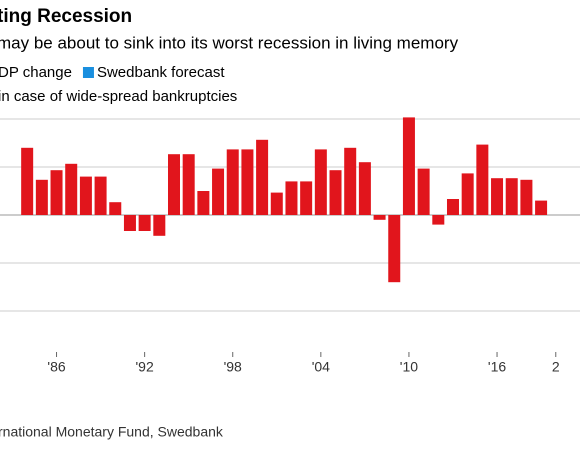 This screenshot has width=580, height=465. What do you see at coordinates (556, 367) in the screenshot?
I see `x-tick-label: 2` at bounding box center [556, 367].